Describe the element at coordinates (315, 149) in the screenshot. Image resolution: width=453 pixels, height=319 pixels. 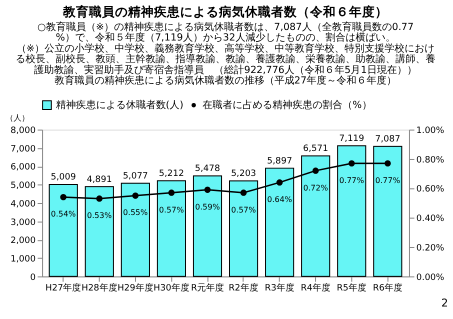
I see `data-label: 6,571` at that location.